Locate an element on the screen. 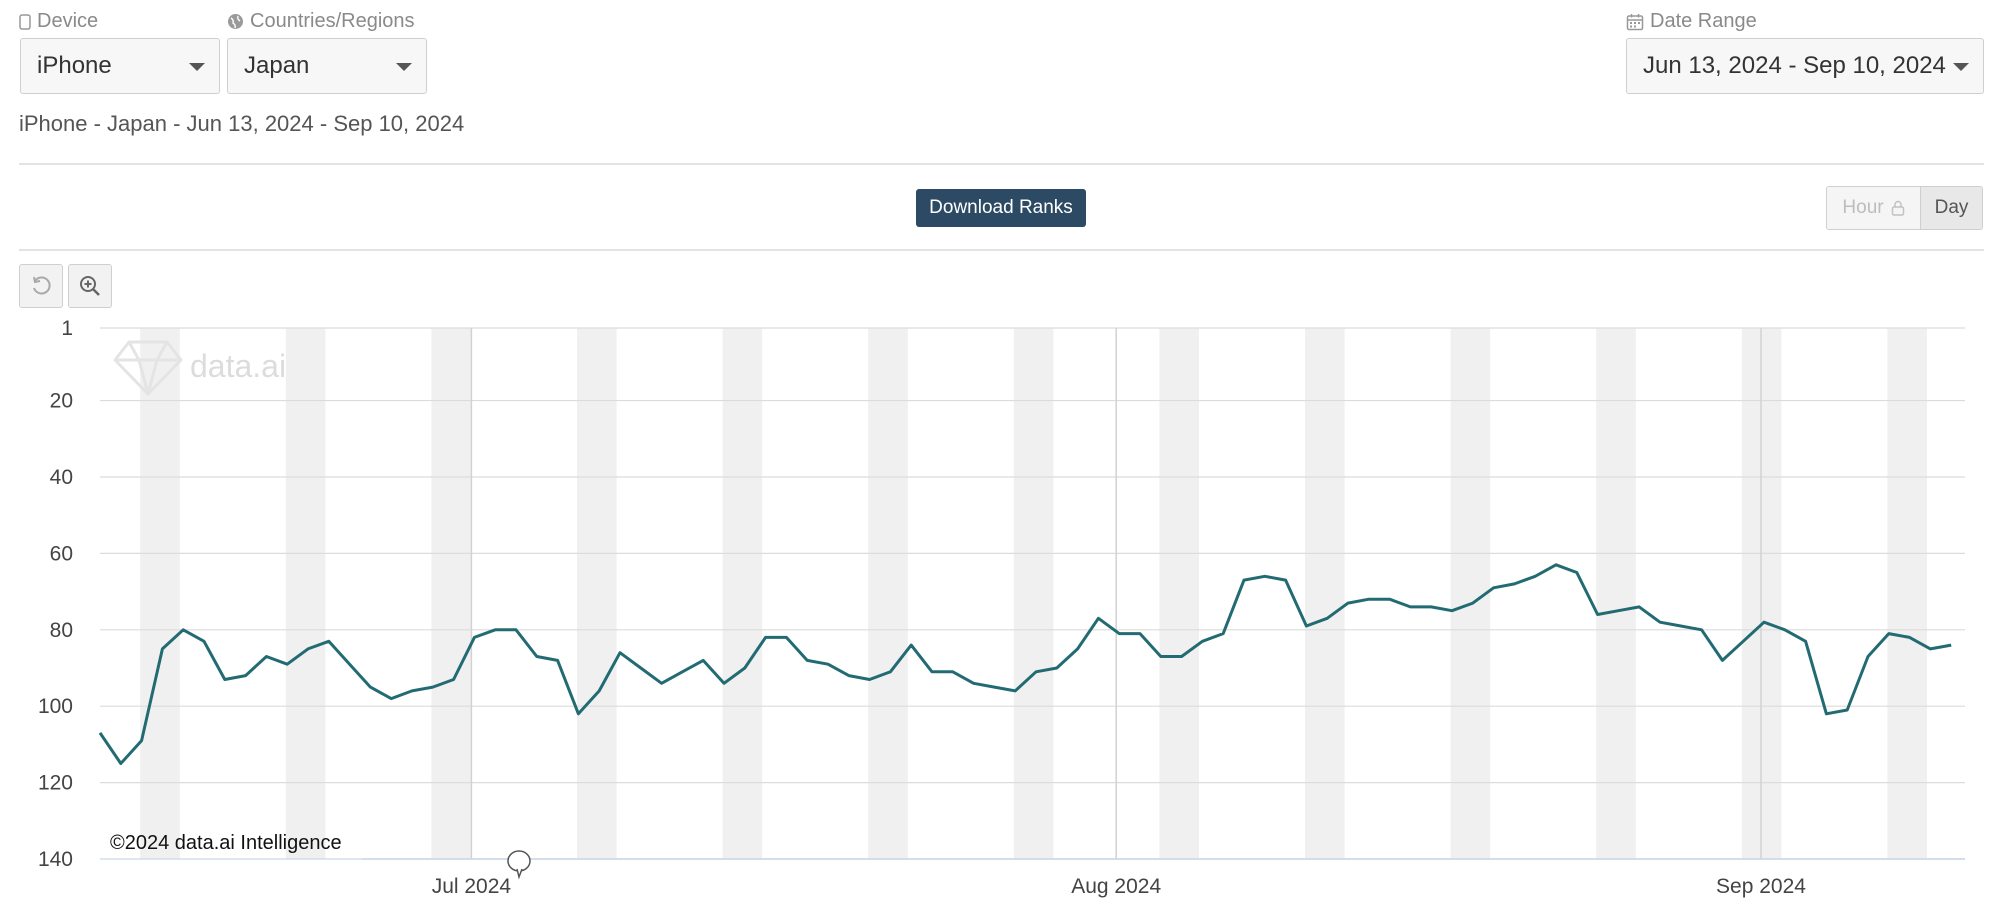  day-toggle: Day is located at coordinates (1951, 208).